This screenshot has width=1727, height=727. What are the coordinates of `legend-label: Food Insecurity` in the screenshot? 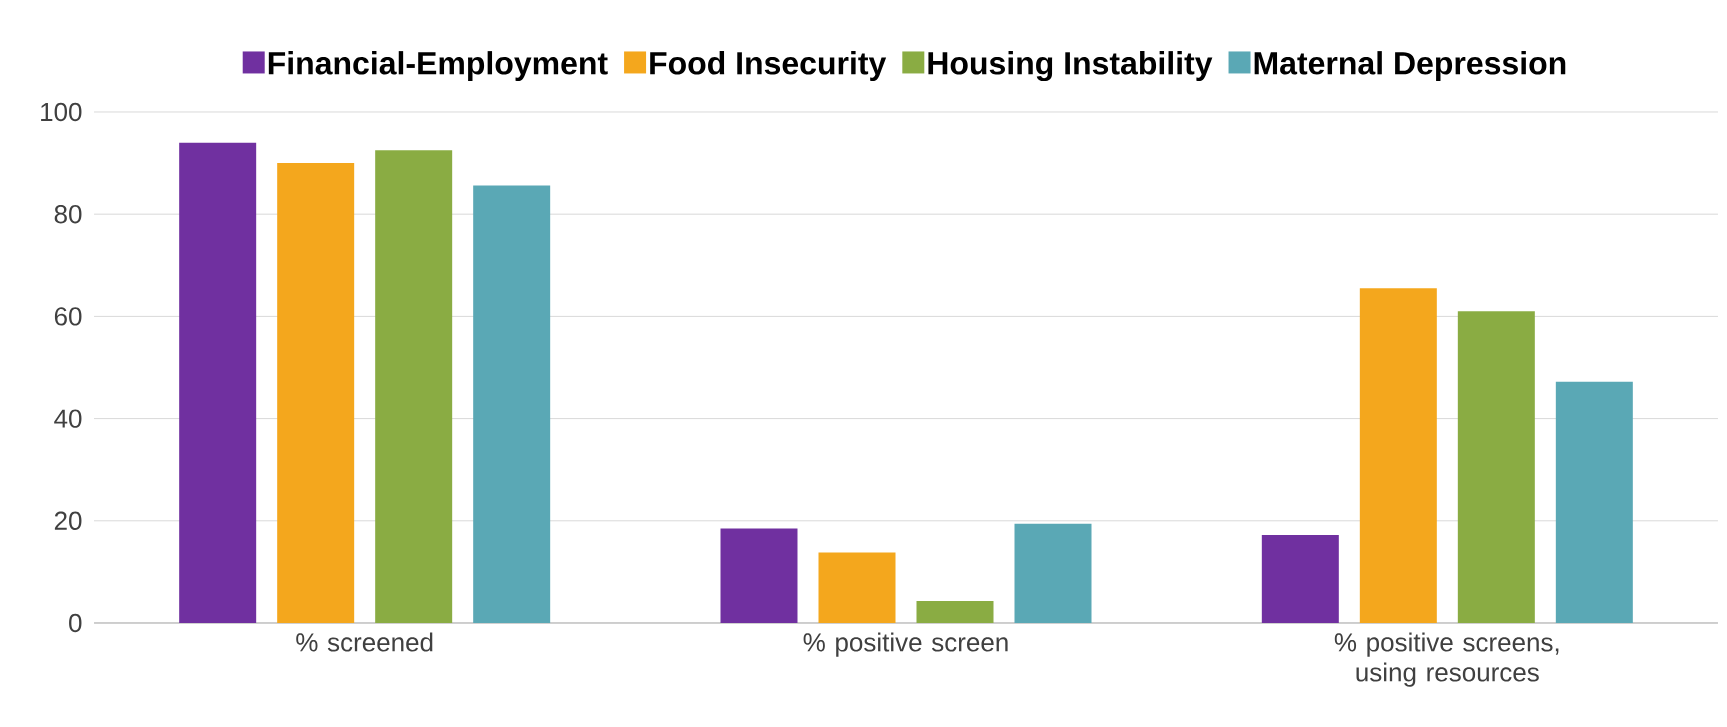 It's located at (768, 66).